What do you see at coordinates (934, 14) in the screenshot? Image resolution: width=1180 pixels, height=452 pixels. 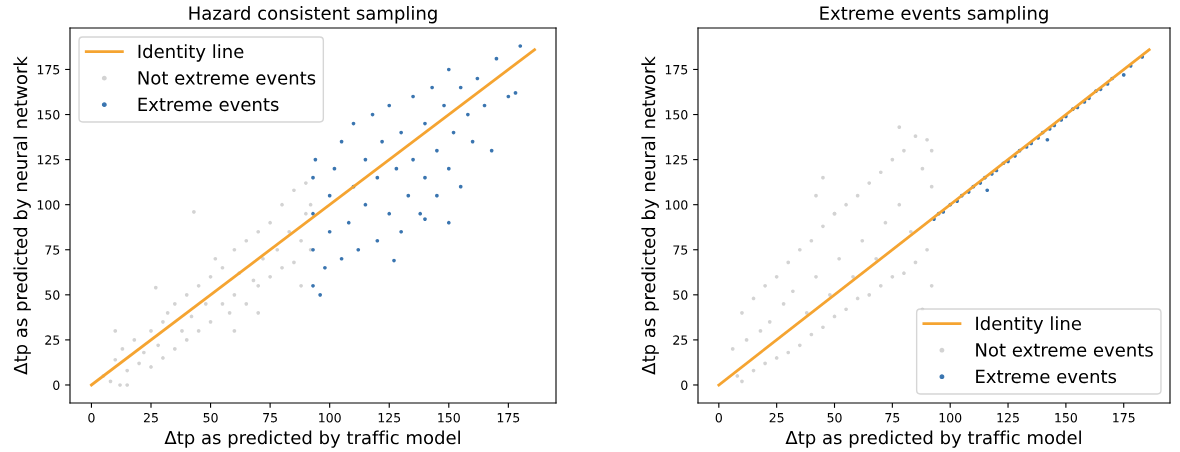 I see `chart-title: Extreme events sampling` at bounding box center [934, 14].